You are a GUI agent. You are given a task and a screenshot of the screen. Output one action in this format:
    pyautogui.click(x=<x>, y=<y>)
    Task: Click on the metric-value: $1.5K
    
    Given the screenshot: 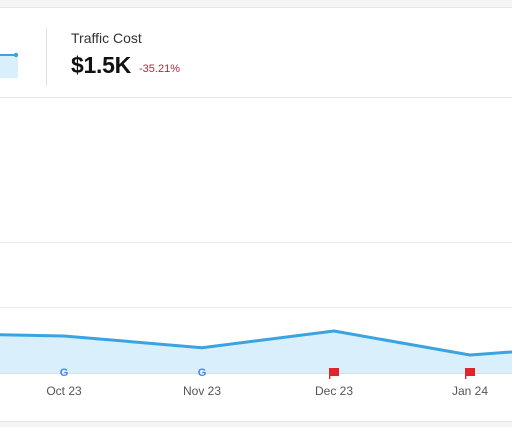 What is the action you would take?
    pyautogui.click(x=101, y=65)
    